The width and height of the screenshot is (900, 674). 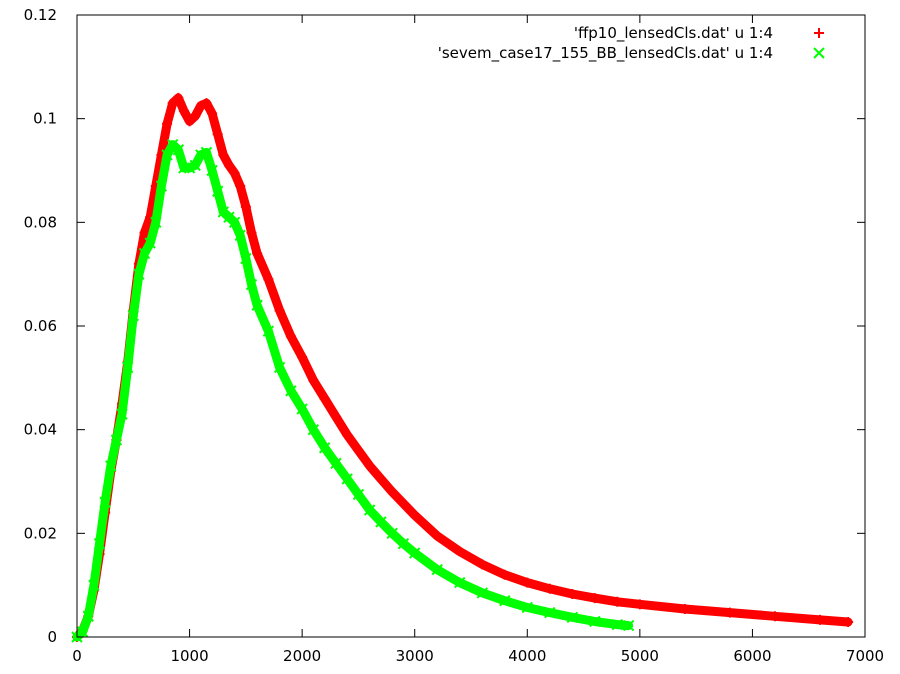 I want to click on x-tick-label: 3000, so click(x=415, y=656).